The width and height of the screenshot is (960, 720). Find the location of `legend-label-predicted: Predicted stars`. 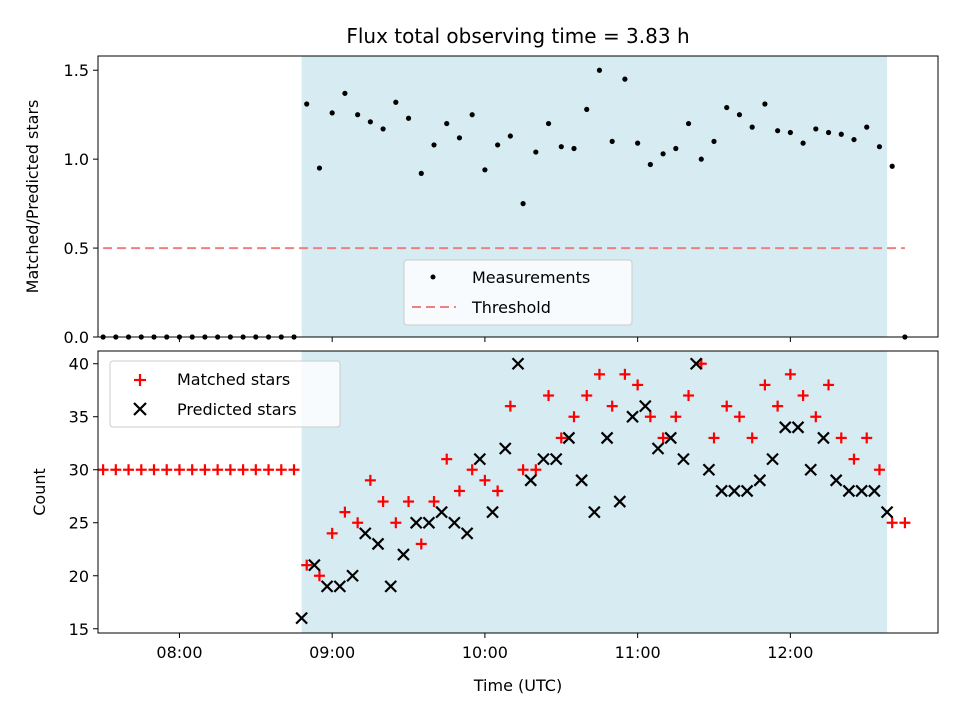

legend-label-predicted: Predicted stars is located at coordinates (237, 409).